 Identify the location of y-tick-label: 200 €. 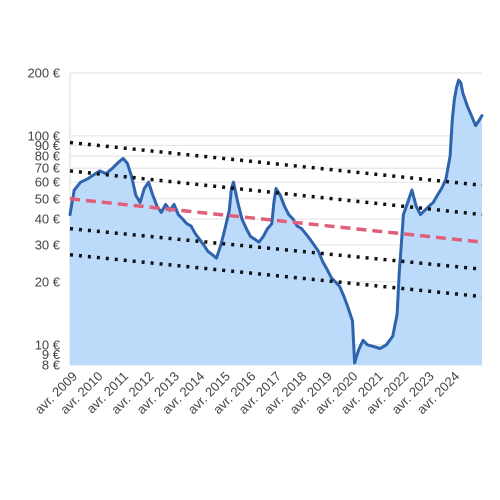
(43, 73).